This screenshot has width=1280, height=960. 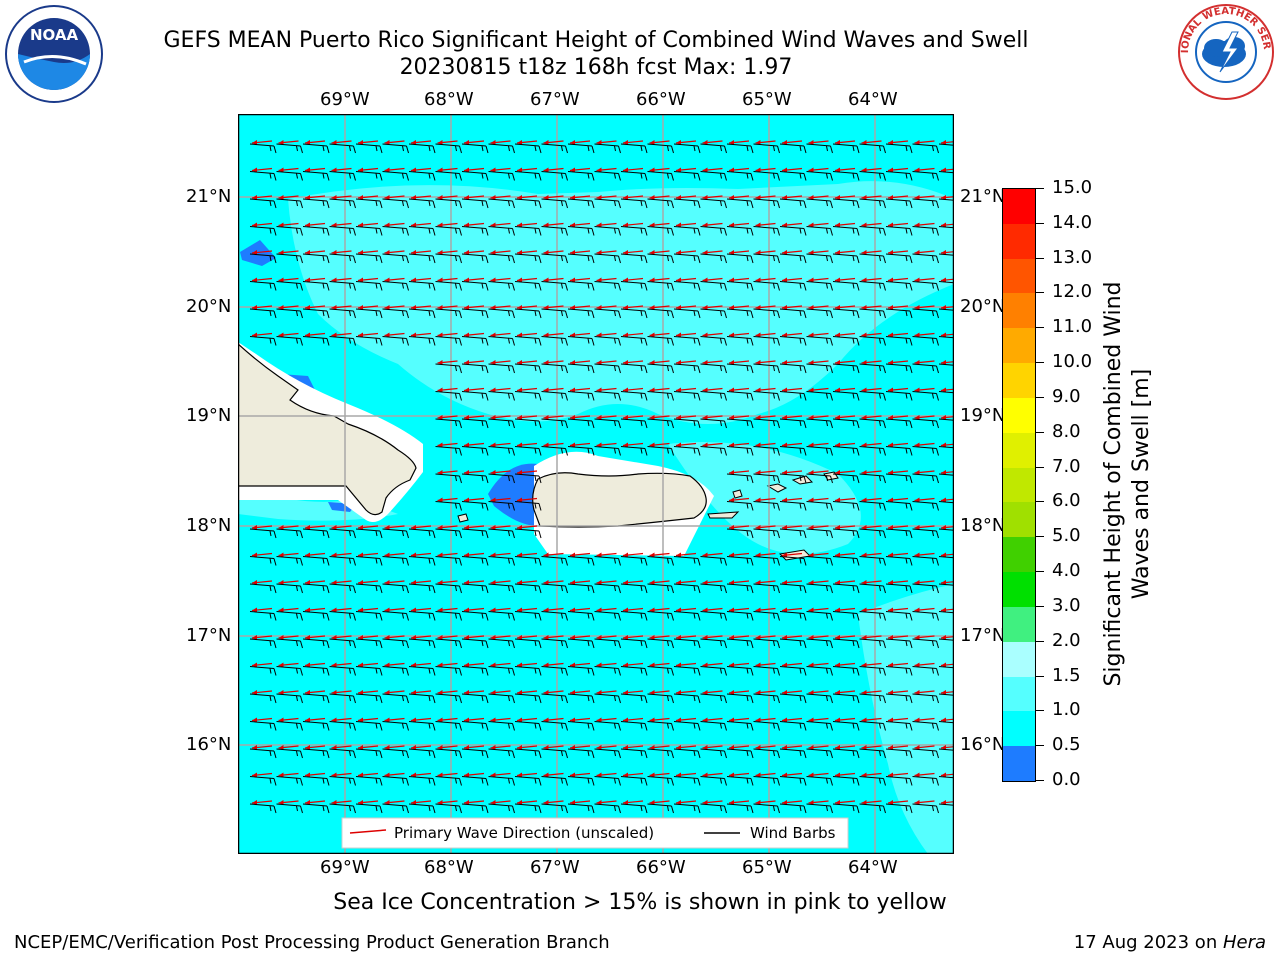 I want to click on lon-label-top-1: 69°W, so click(x=345, y=99).